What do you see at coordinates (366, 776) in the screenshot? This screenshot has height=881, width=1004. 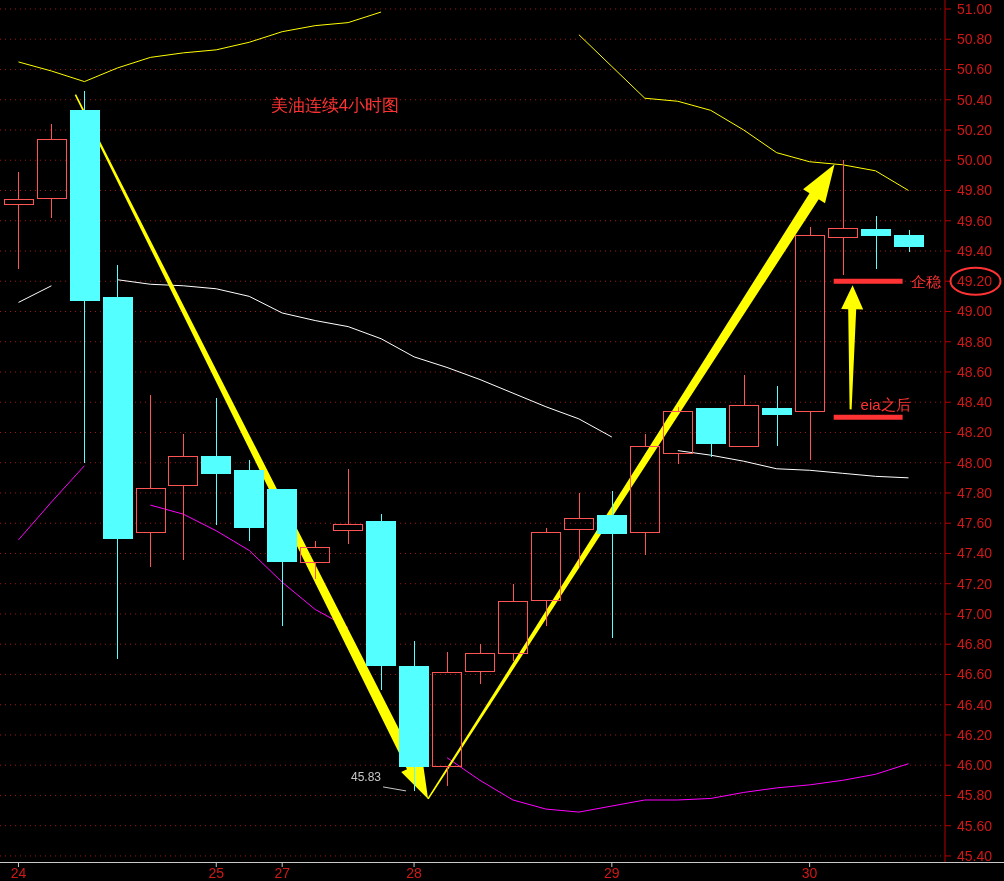 I see `annotation: 45.83` at bounding box center [366, 776].